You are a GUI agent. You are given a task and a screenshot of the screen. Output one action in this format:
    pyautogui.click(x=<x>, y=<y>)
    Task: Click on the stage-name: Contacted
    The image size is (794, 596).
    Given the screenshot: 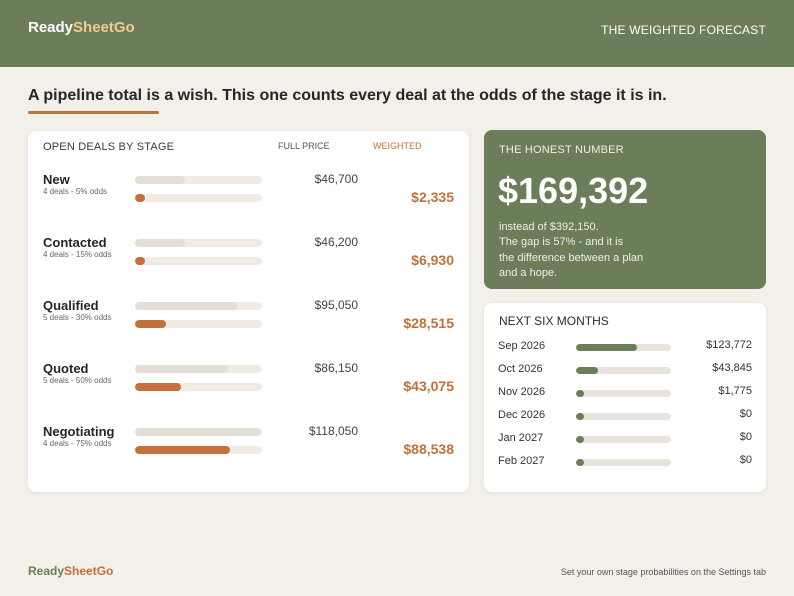 What is the action you would take?
    pyautogui.click(x=75, y=242)
    